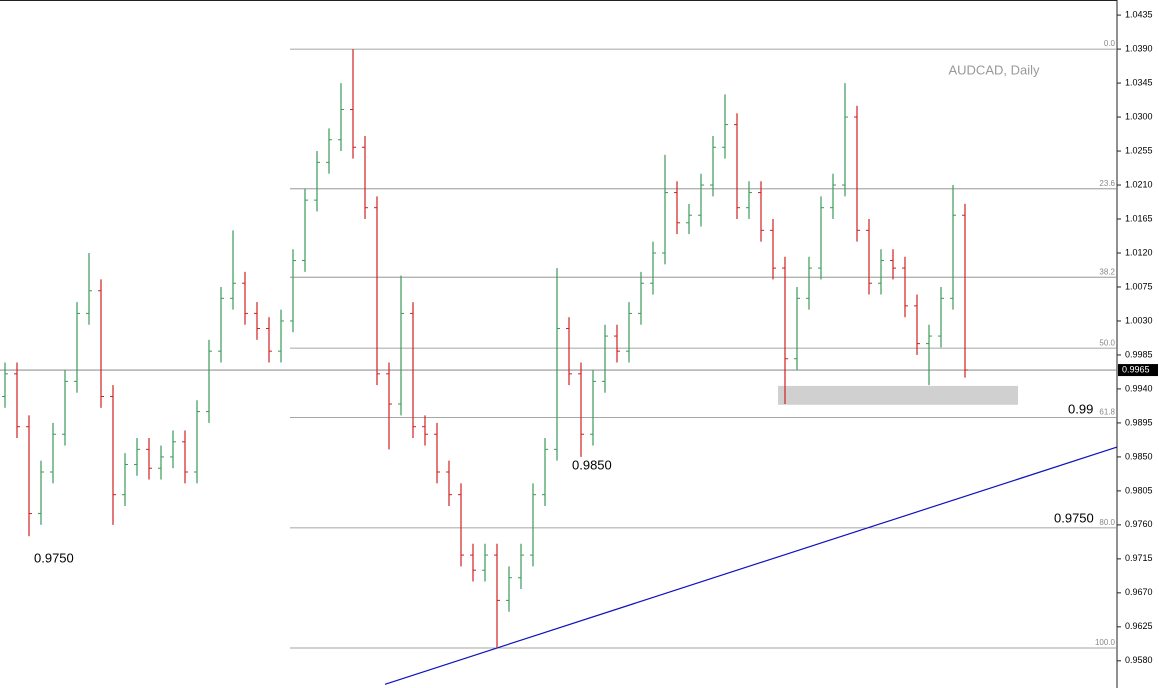 The image size is (1159, 688). Describe the element at coordinates (1139, 218) in the screenshot. I see `y-tick-label: 1.0165` at that location.